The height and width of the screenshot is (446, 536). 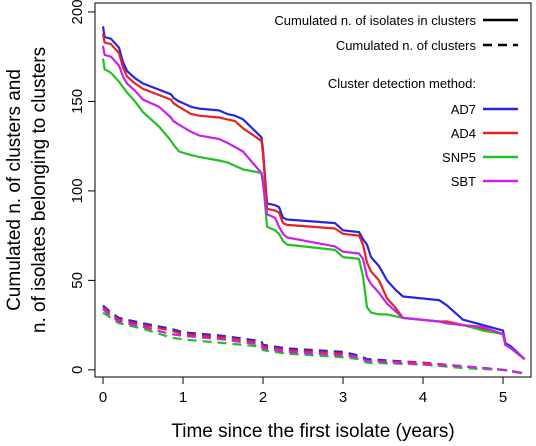 I want to click on y-tick-label: 150, so click(x=77, y=101).